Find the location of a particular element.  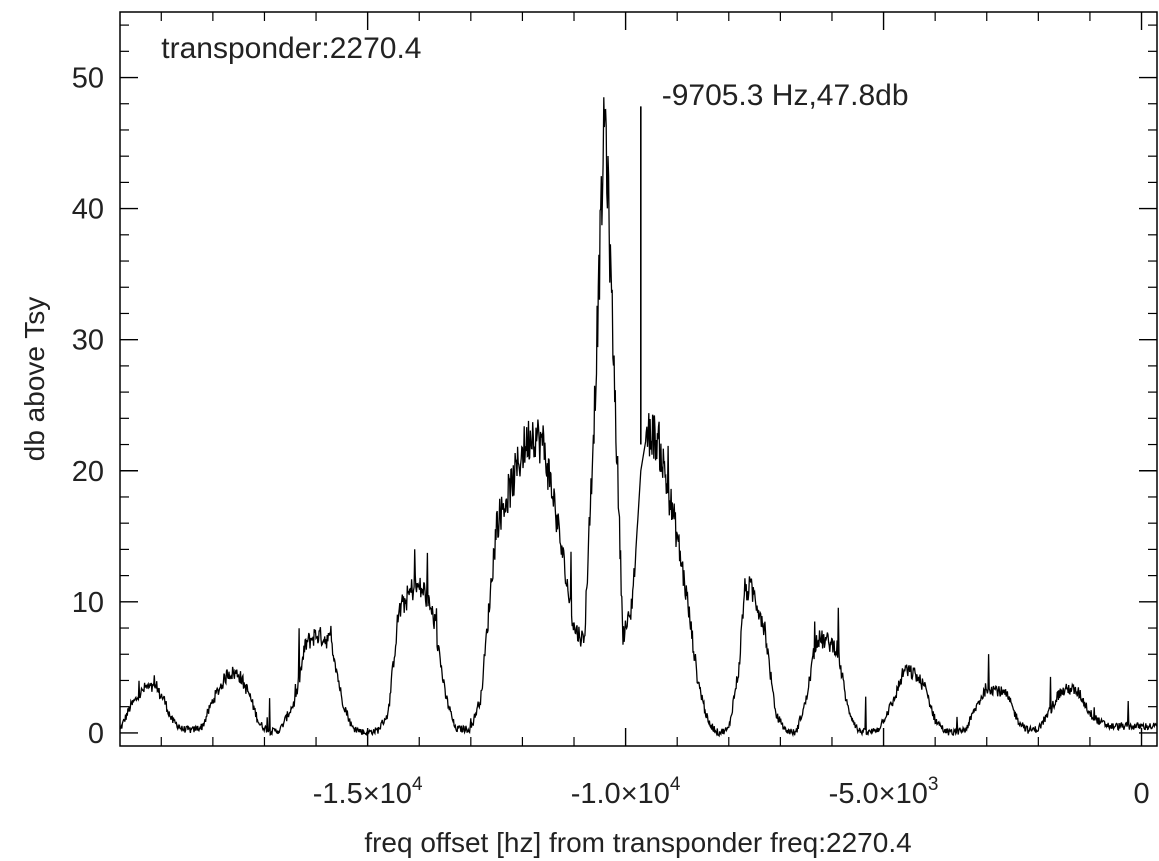

x-tick-mantissa: -1.5×10 is located at coordinates (362, 794).